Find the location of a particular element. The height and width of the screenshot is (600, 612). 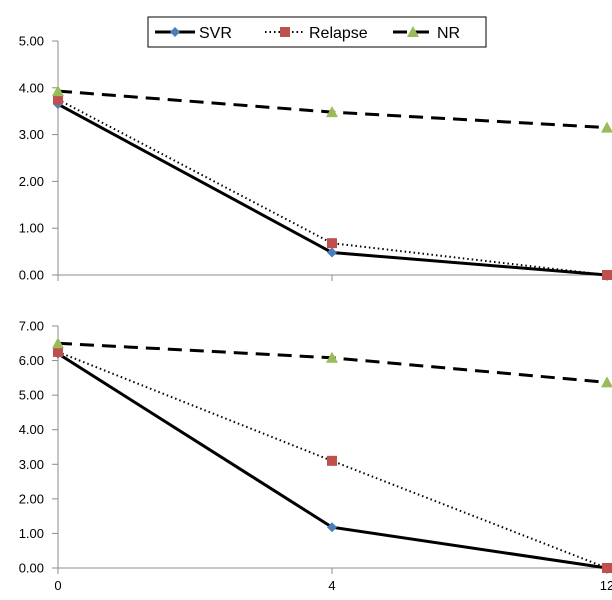

y-tick-label: 7.00 is located at coordinates (31, 326).